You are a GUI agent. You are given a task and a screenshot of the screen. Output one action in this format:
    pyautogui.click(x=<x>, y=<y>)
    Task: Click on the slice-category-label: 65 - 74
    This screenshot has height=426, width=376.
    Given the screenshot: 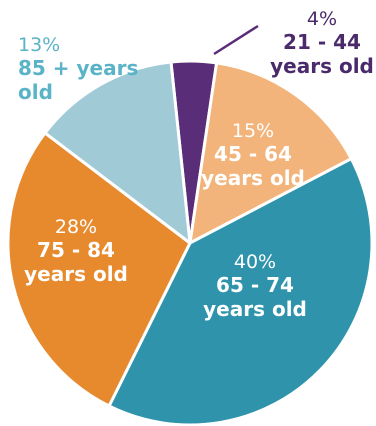 What is the action you would take?
    pyautogui.click(x=255, y=285)
    